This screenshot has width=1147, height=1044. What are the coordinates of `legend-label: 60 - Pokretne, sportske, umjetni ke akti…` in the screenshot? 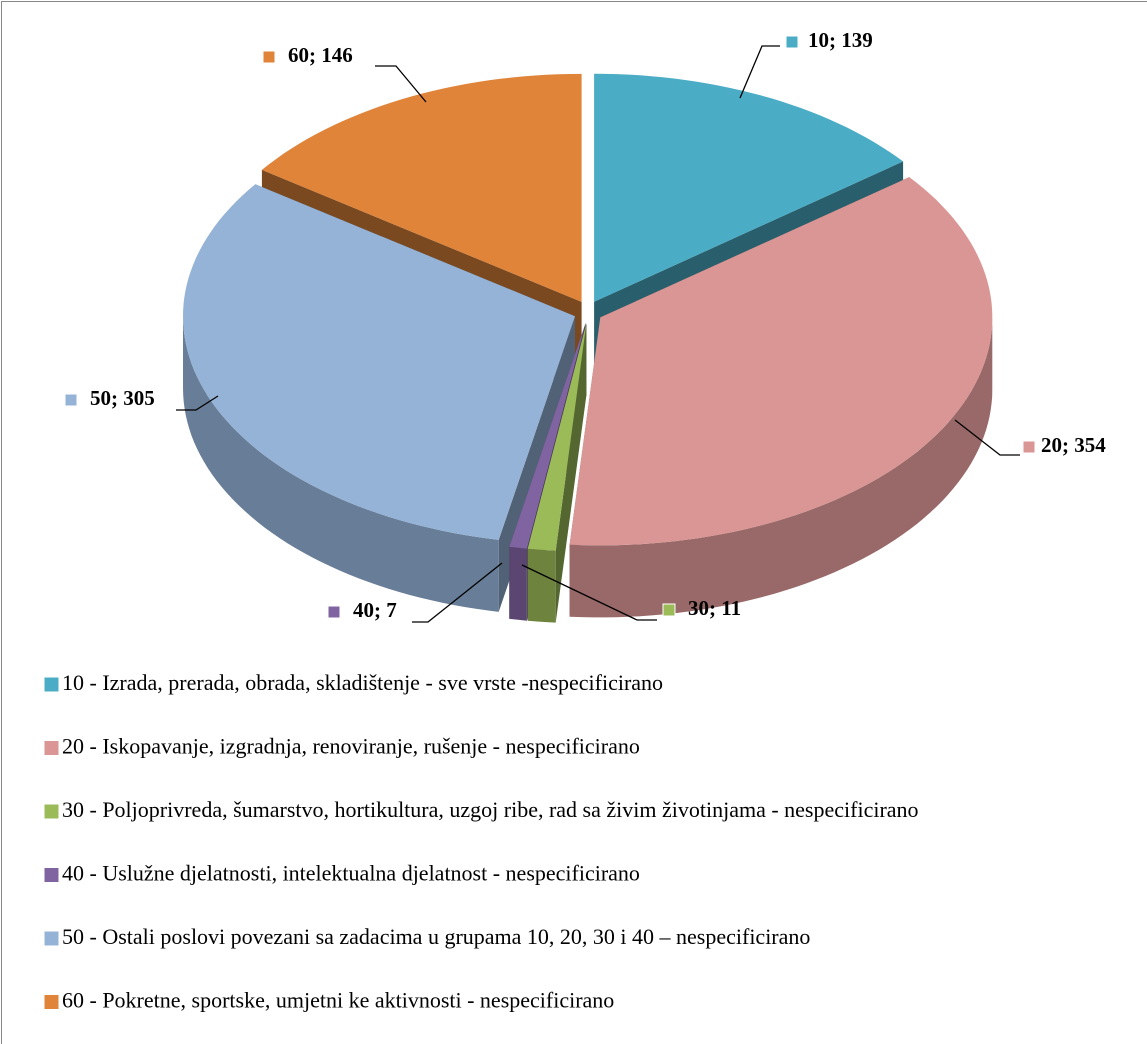 It's located at (338, 1000).